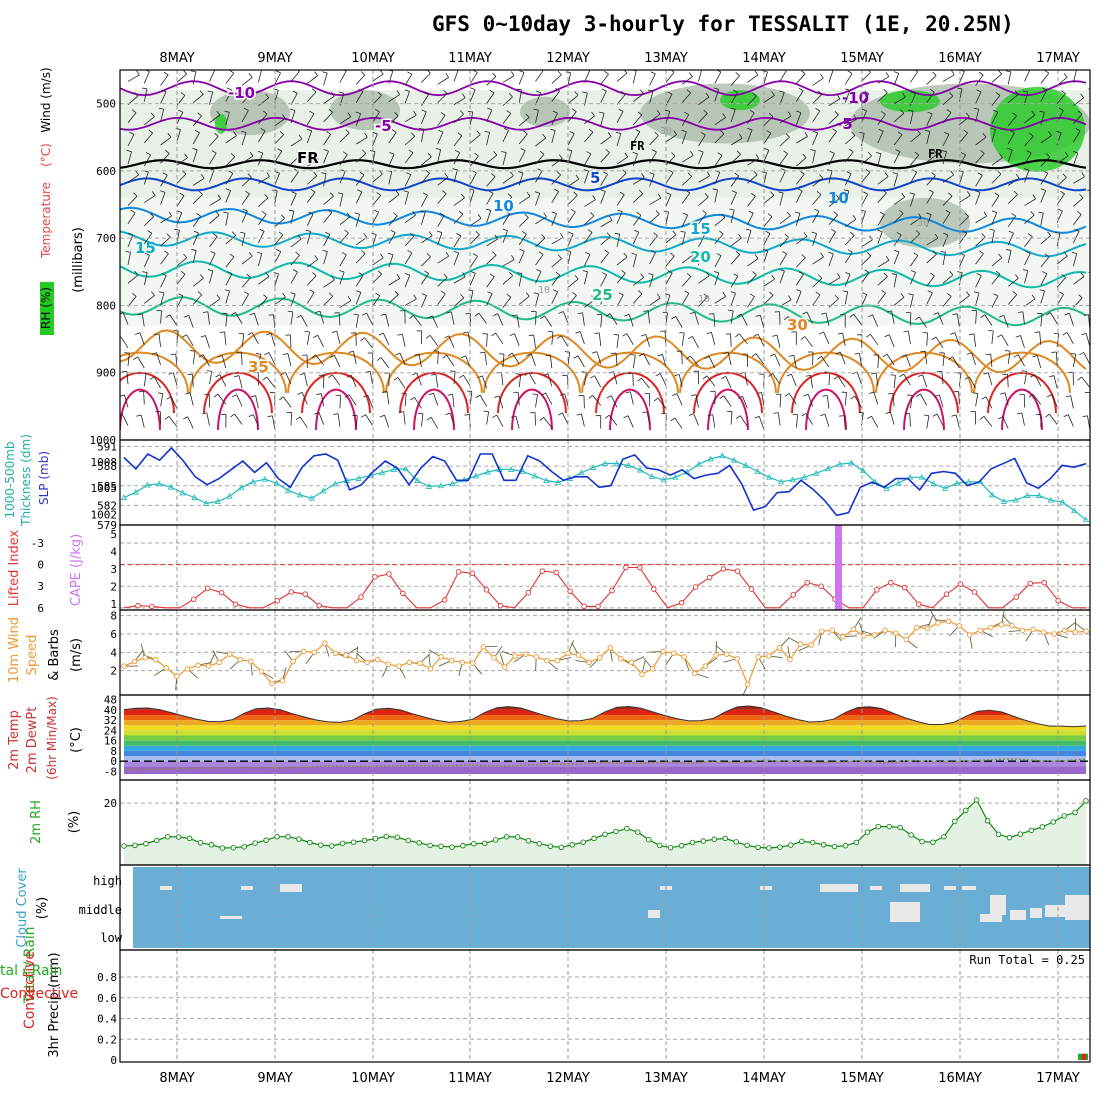  Describe the element at coordinates (26, 480) in the screenshot. I see `thickness-unit-label: Thickness (dm)` at that location.